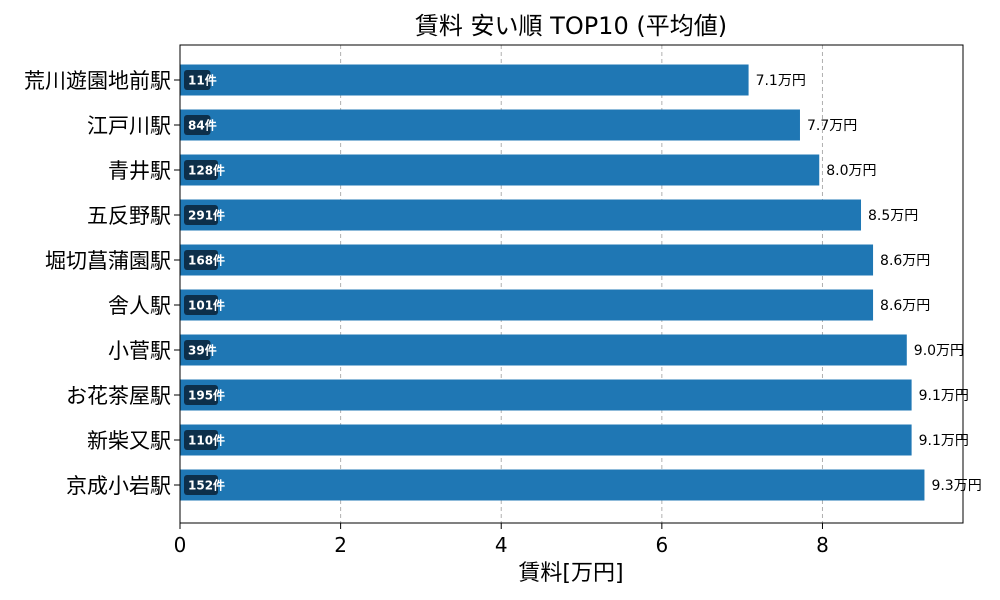 This screenshot has width=1000, height=600. What do you see at coordinates (781, 81) in the screenshot?
I see `value-label: 7.1万円` at bounding box center [781, 81].